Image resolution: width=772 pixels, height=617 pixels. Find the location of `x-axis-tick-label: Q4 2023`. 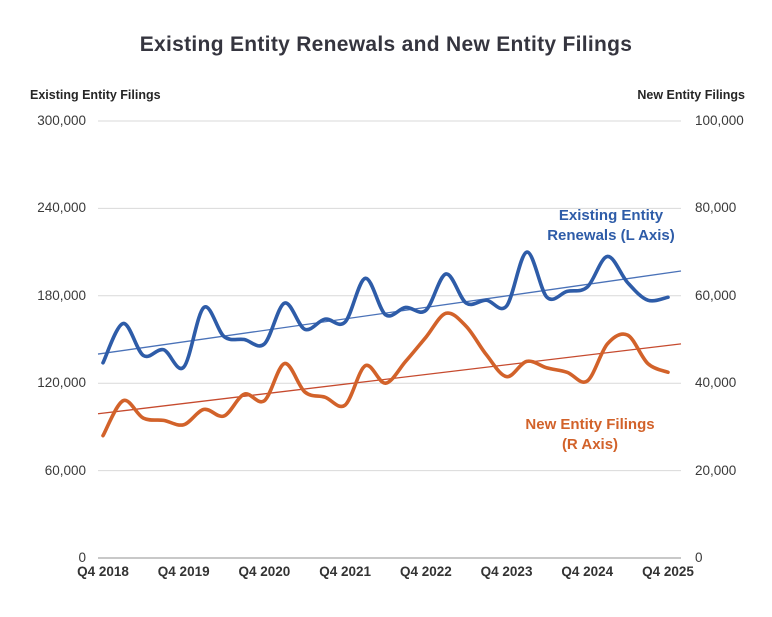

x-axis-tick-label: Q4 2023 is located at coordinates (506, 571).